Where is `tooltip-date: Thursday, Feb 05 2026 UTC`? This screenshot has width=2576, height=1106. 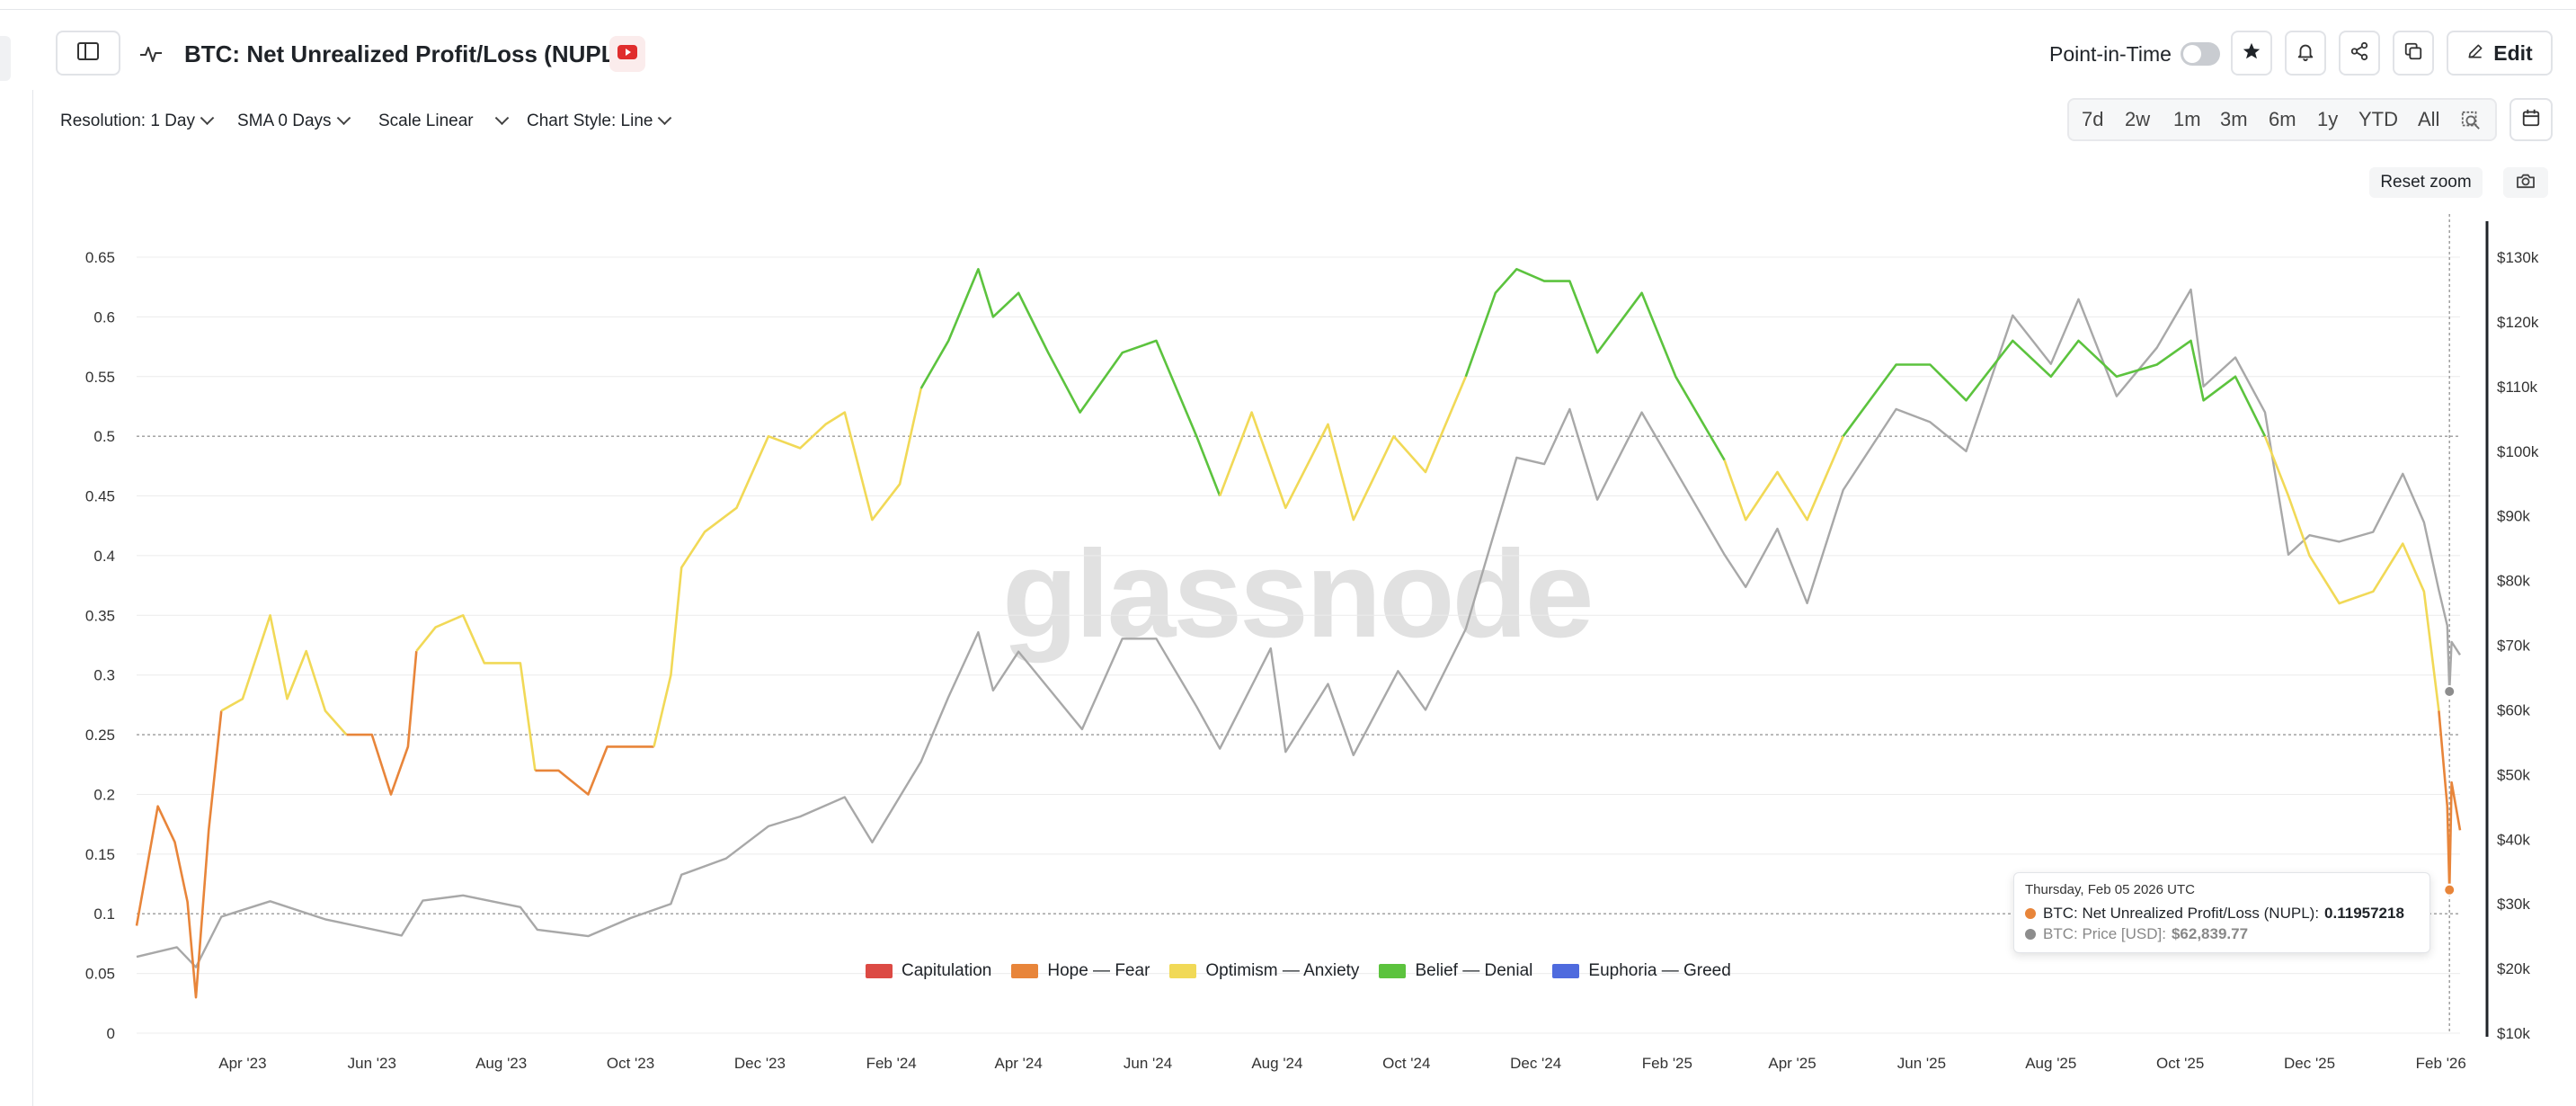 tooltip-date: Thursday, Feb 05 2026 UTC is located at coordinates (2110, 889).